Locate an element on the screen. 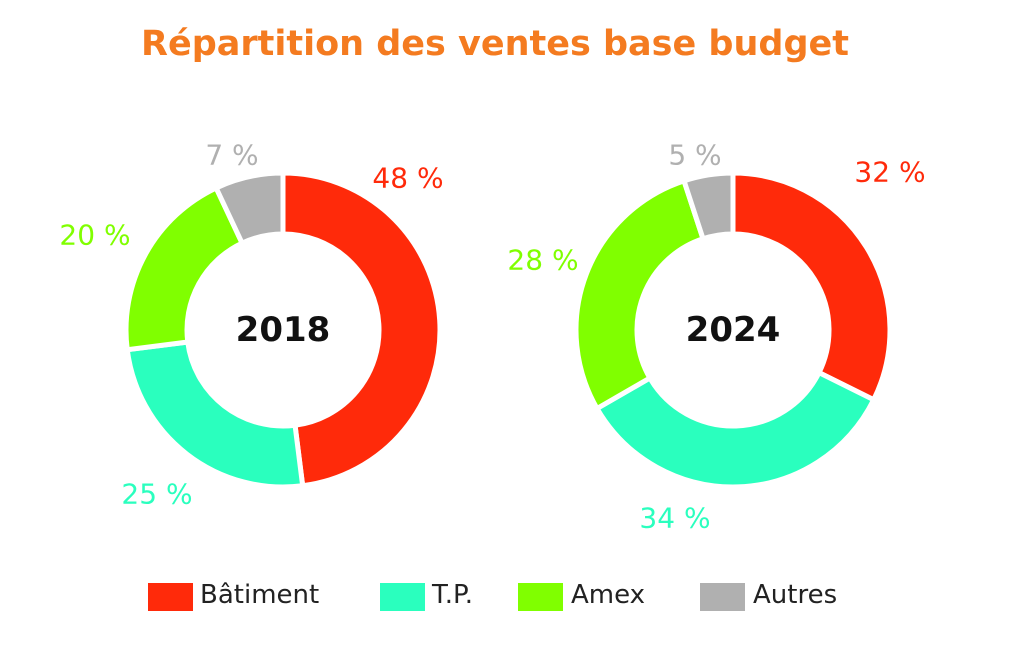 The image size is (1024, 655). data-label-2024-tp: 34 % is located at coordinates (675, 518).